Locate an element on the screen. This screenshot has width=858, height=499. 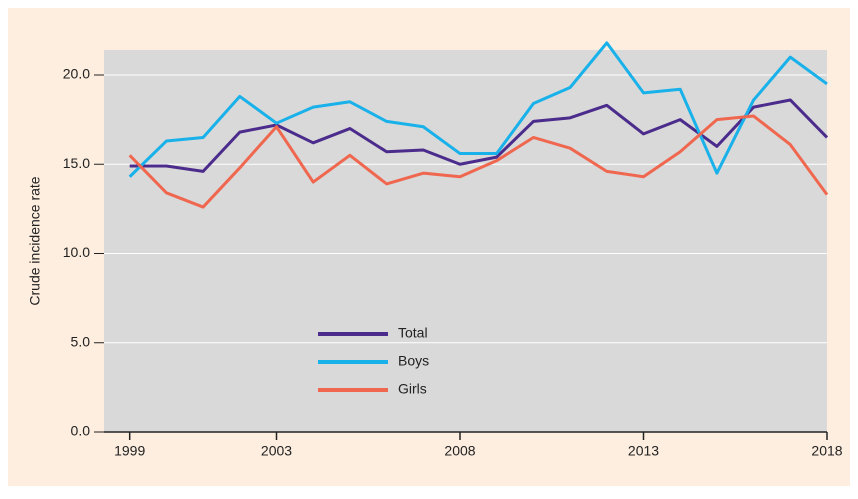
y-tick-label: 5.0 is located at coordinates (81, 341).